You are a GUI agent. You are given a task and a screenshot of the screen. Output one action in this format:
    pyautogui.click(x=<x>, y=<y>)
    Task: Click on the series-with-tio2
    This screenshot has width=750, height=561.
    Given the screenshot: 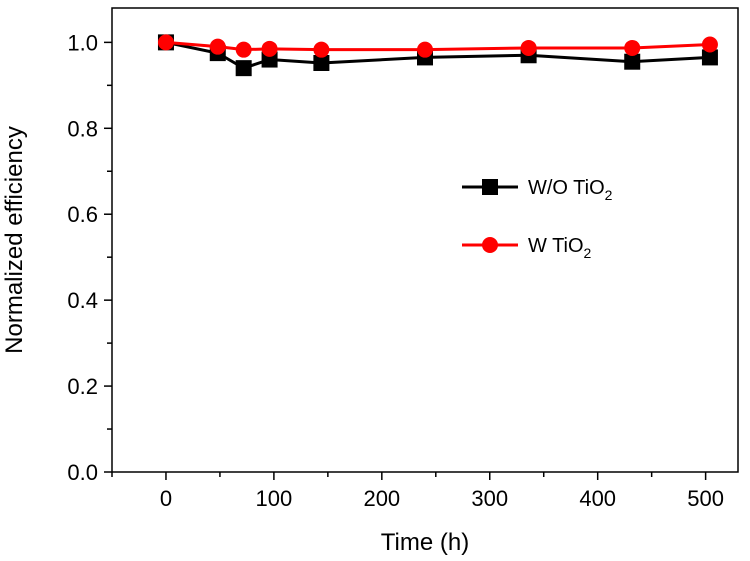 What is the action you would take?
    pyautogui.click(x=437, y=46)
    